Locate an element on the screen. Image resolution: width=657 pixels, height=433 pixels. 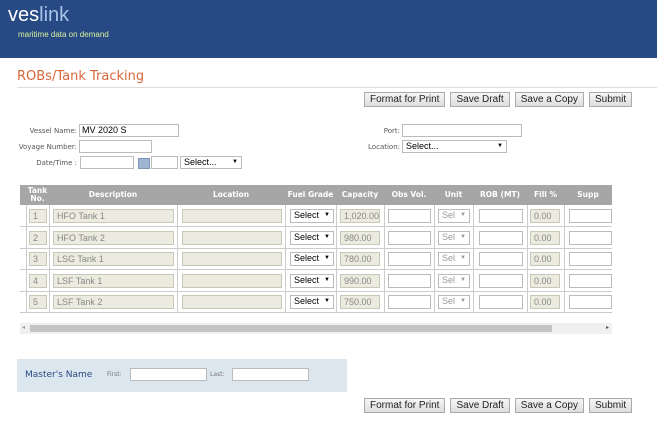
calendar-icon is located at coordinates (144, 163).